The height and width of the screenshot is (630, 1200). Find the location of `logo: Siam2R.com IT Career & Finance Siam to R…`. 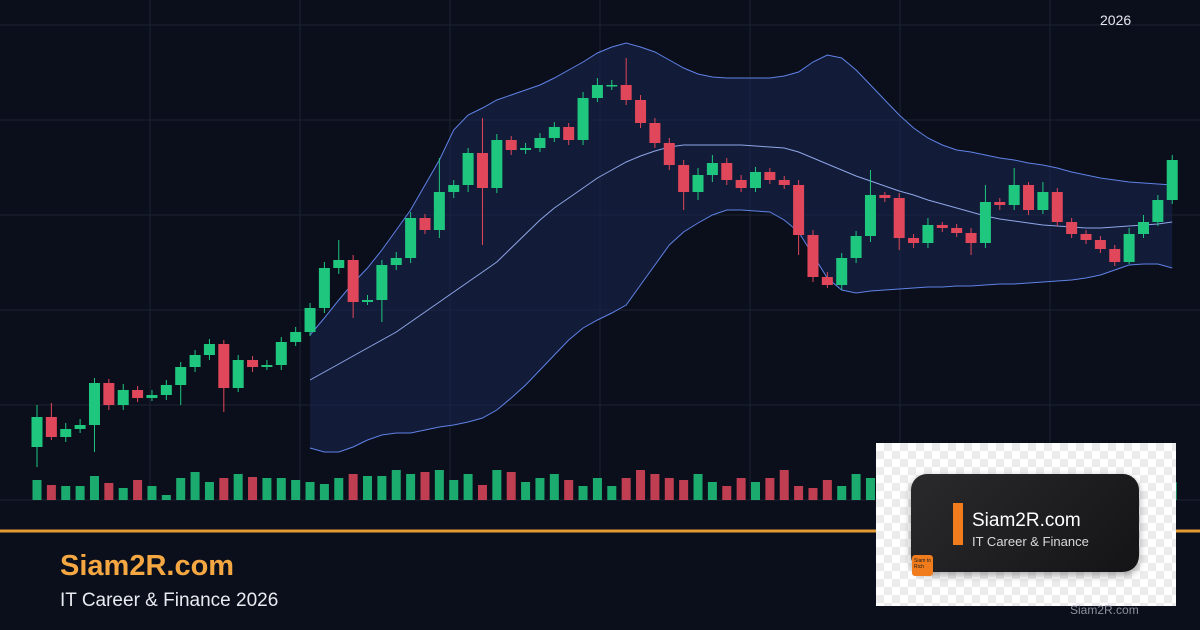

logo: Siam2R.com IT Career & Finance Siam to R… is located at coordinates (1025, 525).